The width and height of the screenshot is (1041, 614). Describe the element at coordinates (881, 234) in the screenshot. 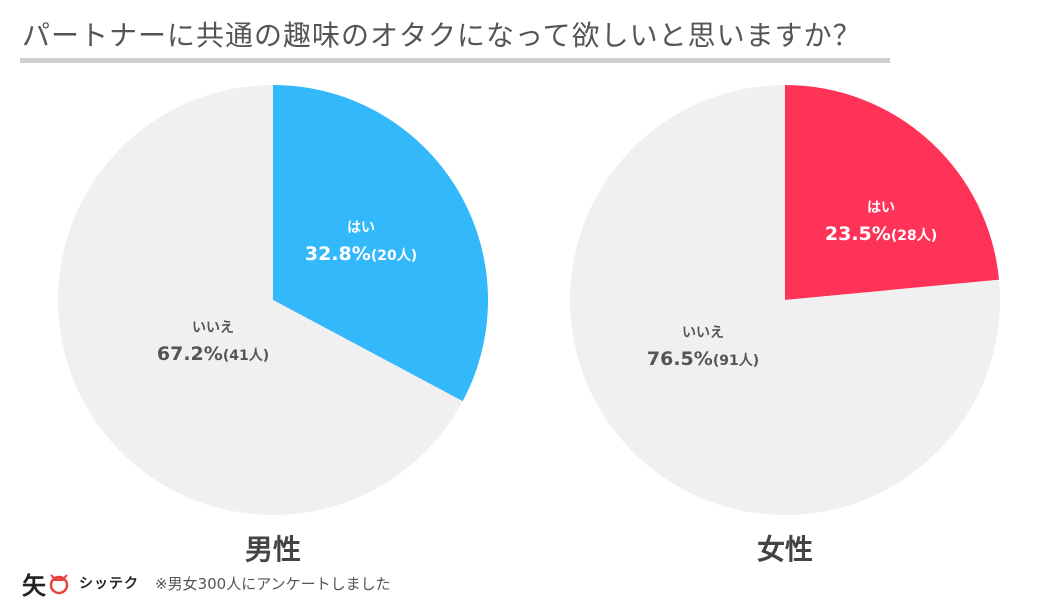

I see `female-slice-yes-value: 23.5%(28人)` at that location.